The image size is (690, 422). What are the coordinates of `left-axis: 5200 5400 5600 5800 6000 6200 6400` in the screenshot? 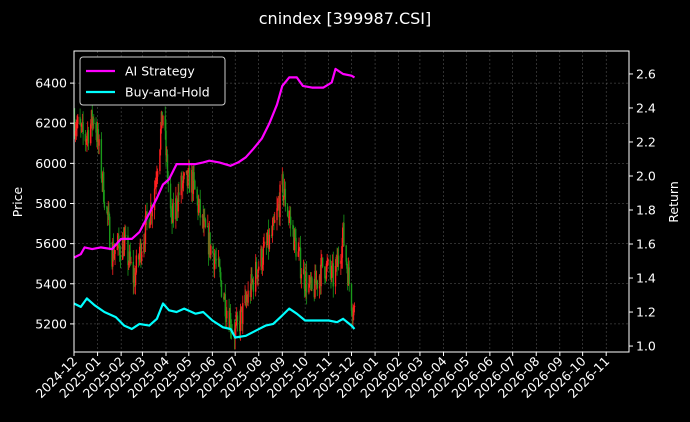 It's located at (54, 203).